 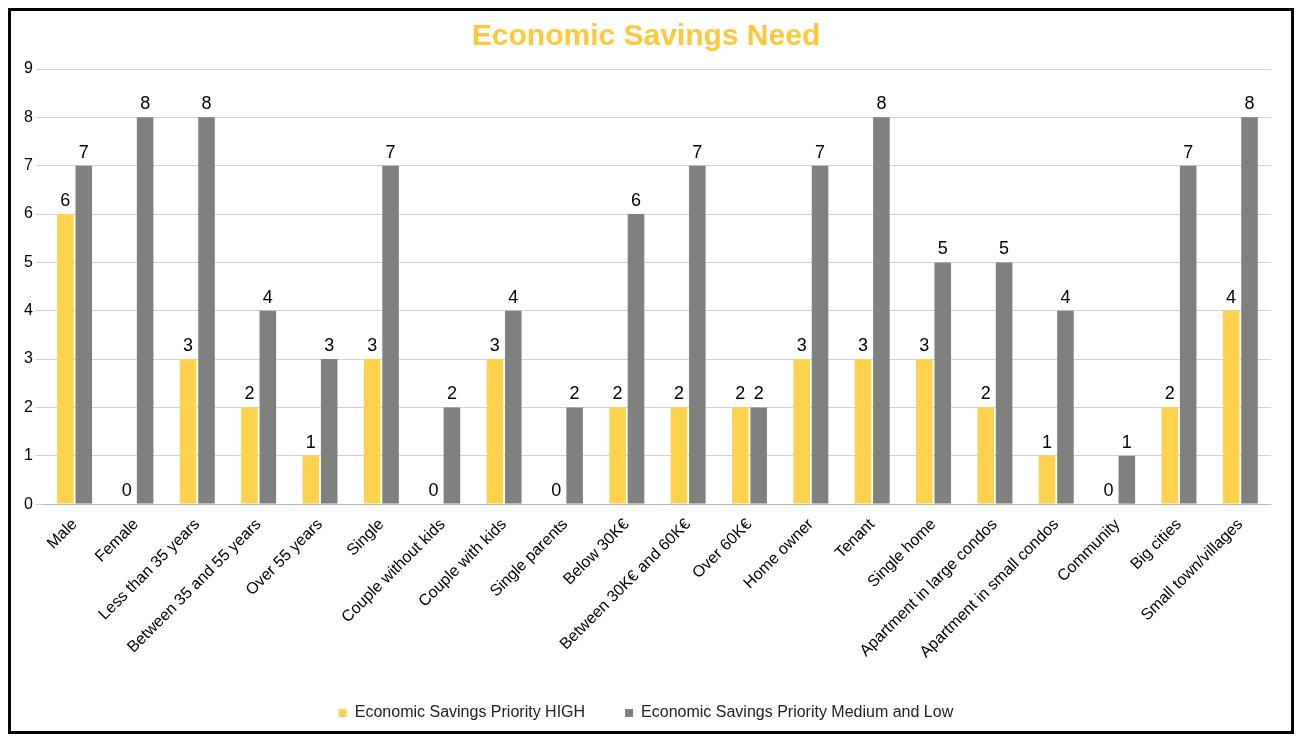 What do you see at coordinates (797, 712) in the screenshot?
I see `legend-label: Economic Savings Priority Medium and Low` at bounding box center [797, 712].